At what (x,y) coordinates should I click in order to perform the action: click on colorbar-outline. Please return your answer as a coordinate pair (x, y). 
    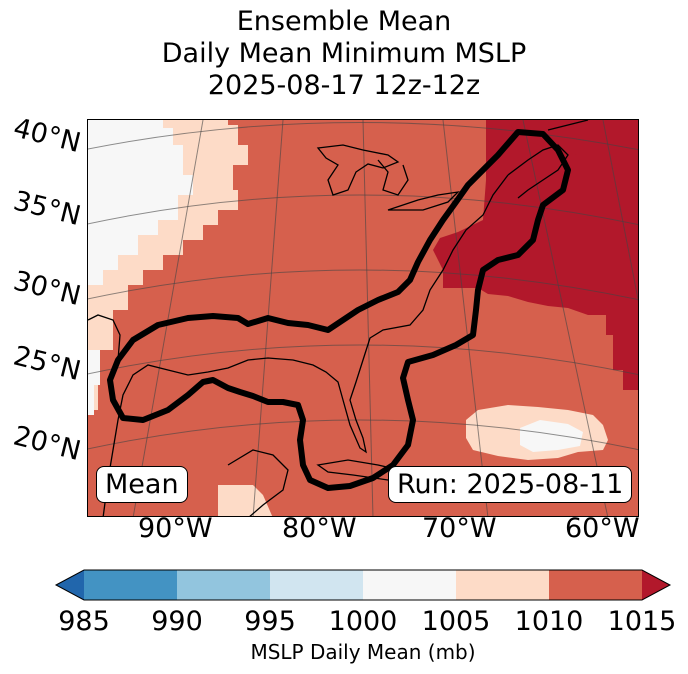
    Looking at the image, I should click on (363, 585).